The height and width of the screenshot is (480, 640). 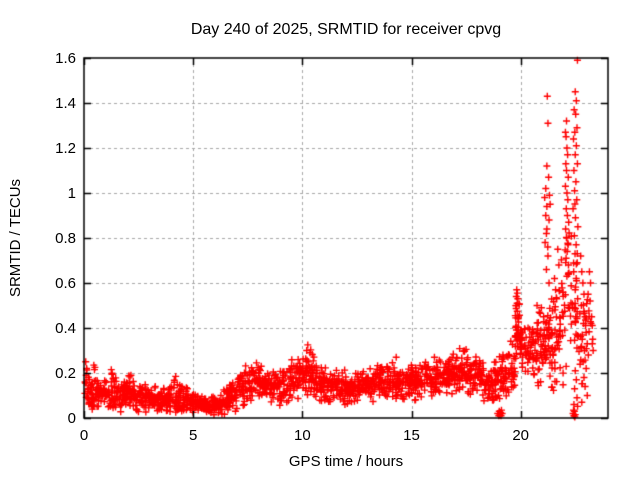 I want to click on y-tick-label: 1.6, so click(x=65, y=58).